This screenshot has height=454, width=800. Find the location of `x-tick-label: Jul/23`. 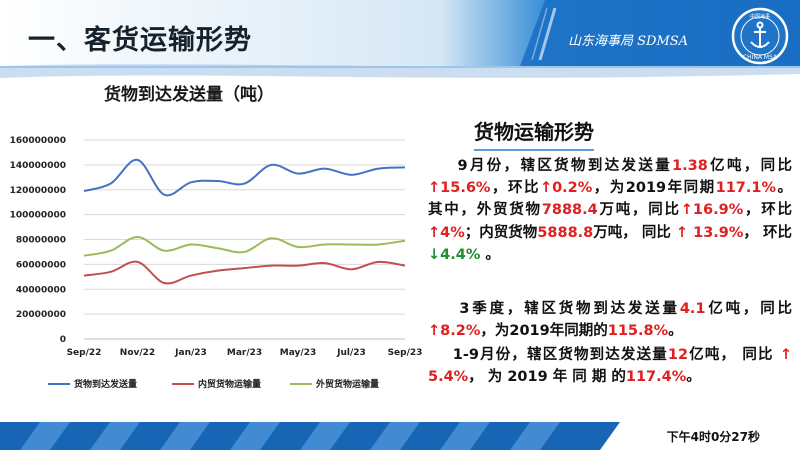

x-tick-label: Jul/23 is located at coordinates (351, 353).